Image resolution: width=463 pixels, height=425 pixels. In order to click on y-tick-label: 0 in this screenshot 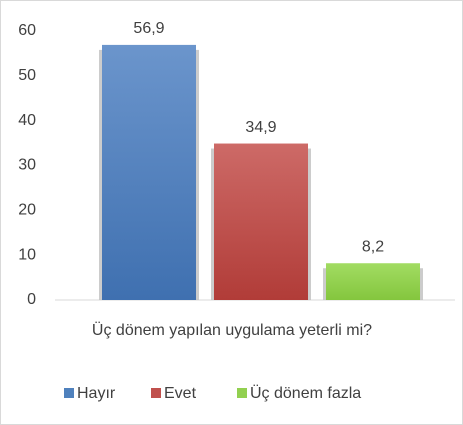, I will do `click(31, 299)`.